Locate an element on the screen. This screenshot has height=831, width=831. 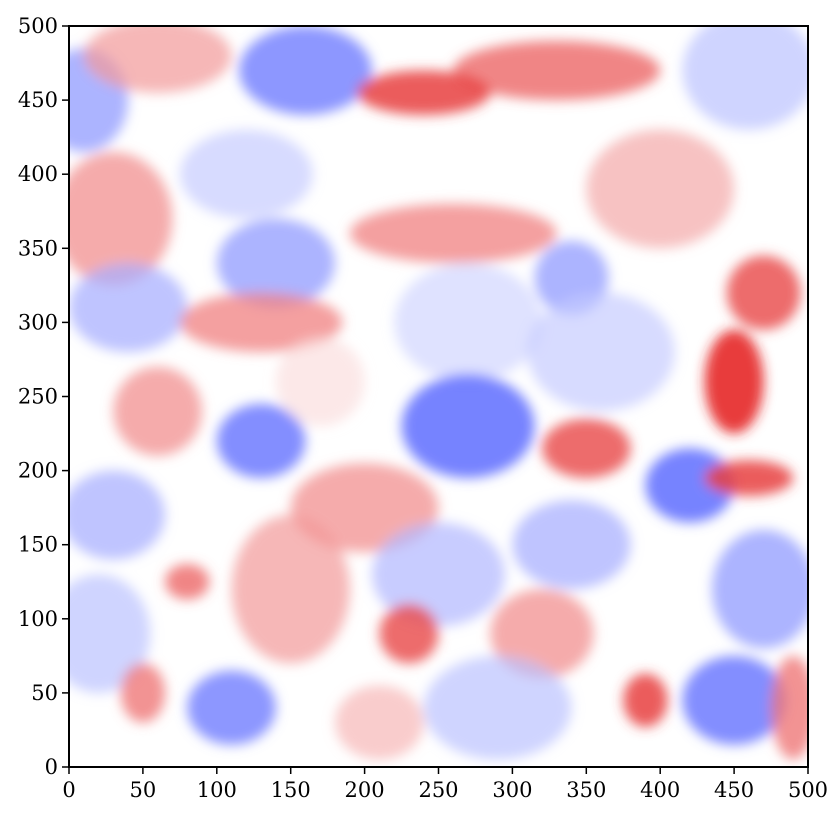
y-tick-label: 400 is located at coordinates (38, 174).